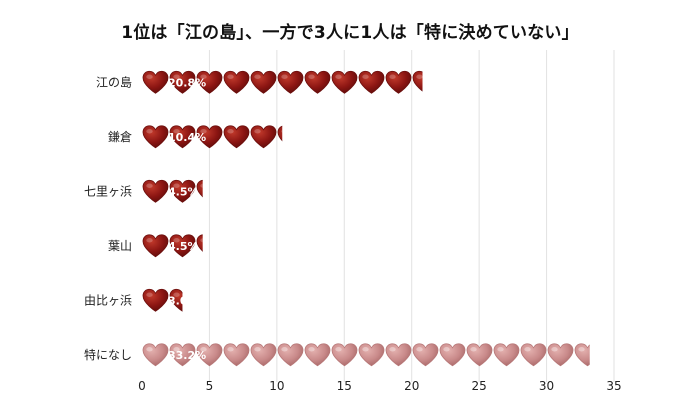 The height and width of the screenshot is (420, 700). What do you see at coordinates (479, 386) in the screenshot?
I see `x-tick-label: 25` at bounding box center [479, 386].